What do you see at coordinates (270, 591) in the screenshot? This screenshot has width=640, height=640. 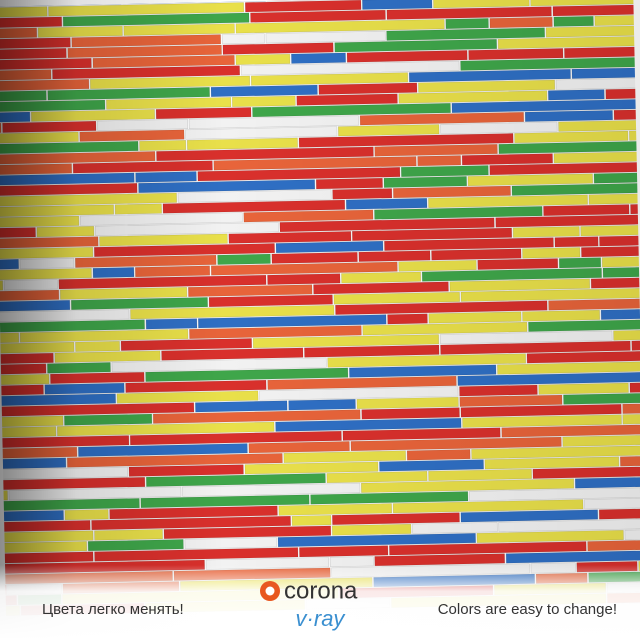 I see `corona-icon-hole` at bounding box center [270, 591].